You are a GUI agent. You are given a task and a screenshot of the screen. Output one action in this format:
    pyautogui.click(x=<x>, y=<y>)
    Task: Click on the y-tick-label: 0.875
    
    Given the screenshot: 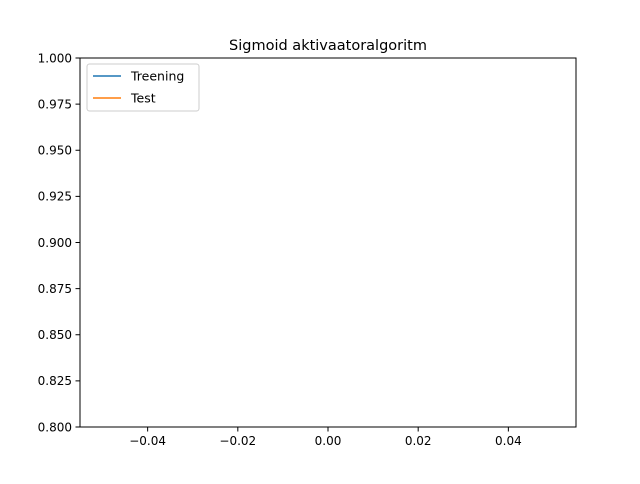 What is the action you would take?
    pyautogui.click(x=55, y=289)
    